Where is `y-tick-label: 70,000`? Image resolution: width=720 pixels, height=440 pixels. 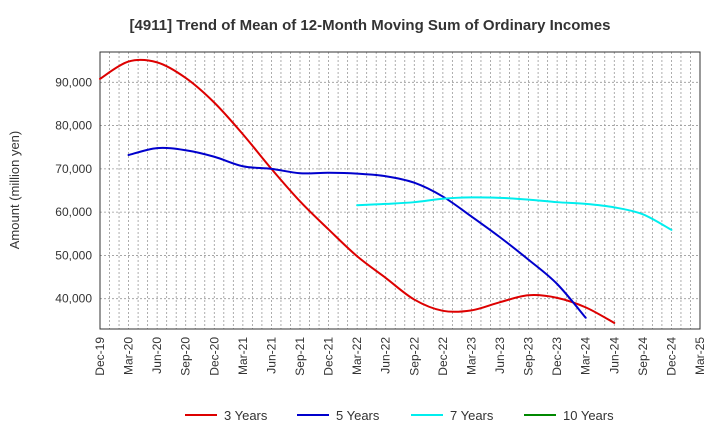
y-tick-label: 70,000 is located at coordinates (73, 169).